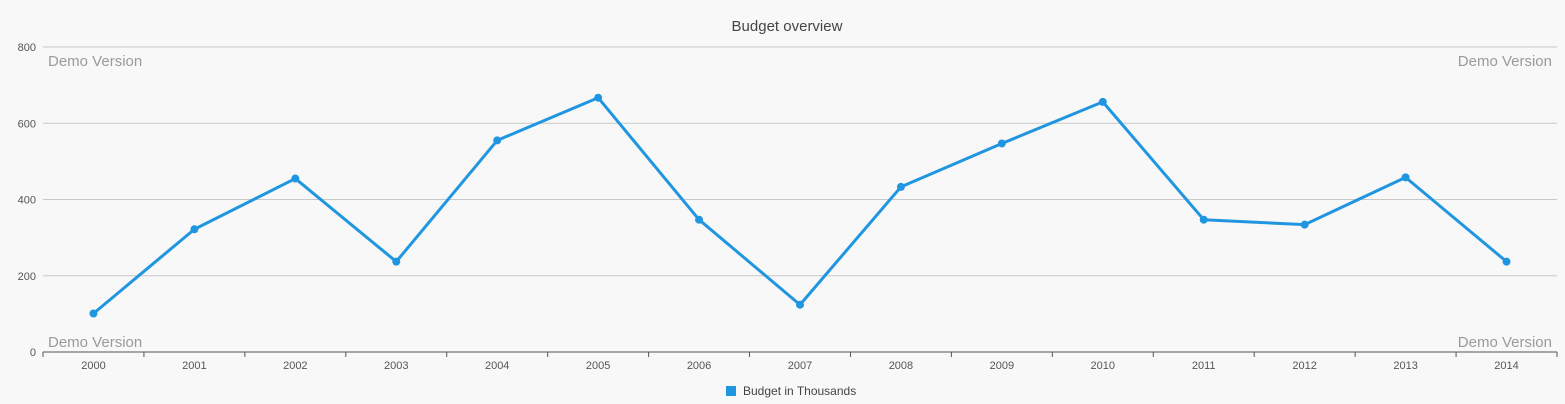 This screenshot has width=1565, height=404. Describe the element at coordinates (27, 277) in the screenshot. I see `y-tick-label: 200` at that location.